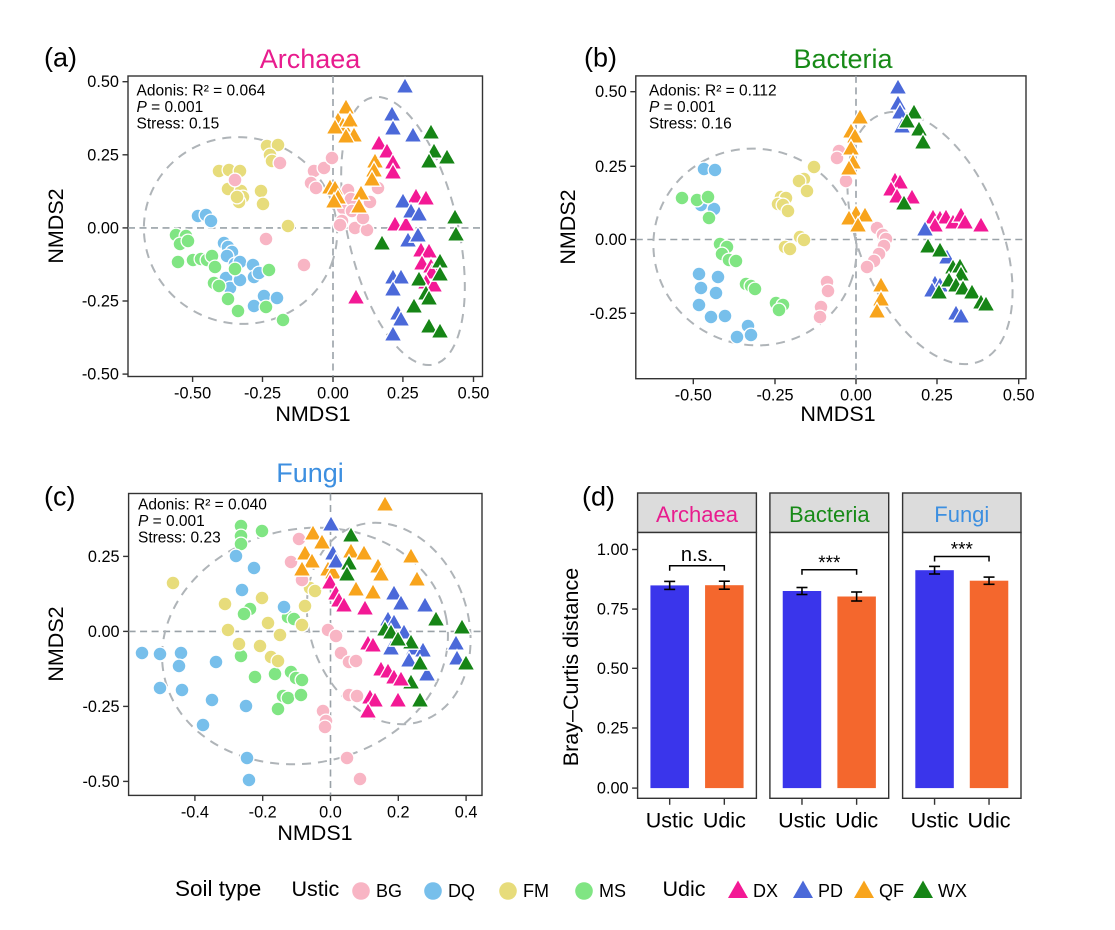  I want to click on svg-text: Stress: 0.23, so click(179, 538).